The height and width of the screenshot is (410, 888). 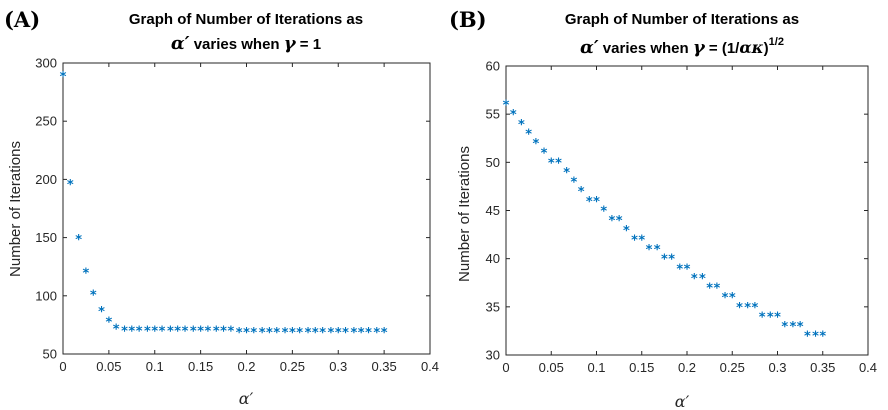 I want to click on chart-a-title-alpha: α′, so click(x=180, y=43).